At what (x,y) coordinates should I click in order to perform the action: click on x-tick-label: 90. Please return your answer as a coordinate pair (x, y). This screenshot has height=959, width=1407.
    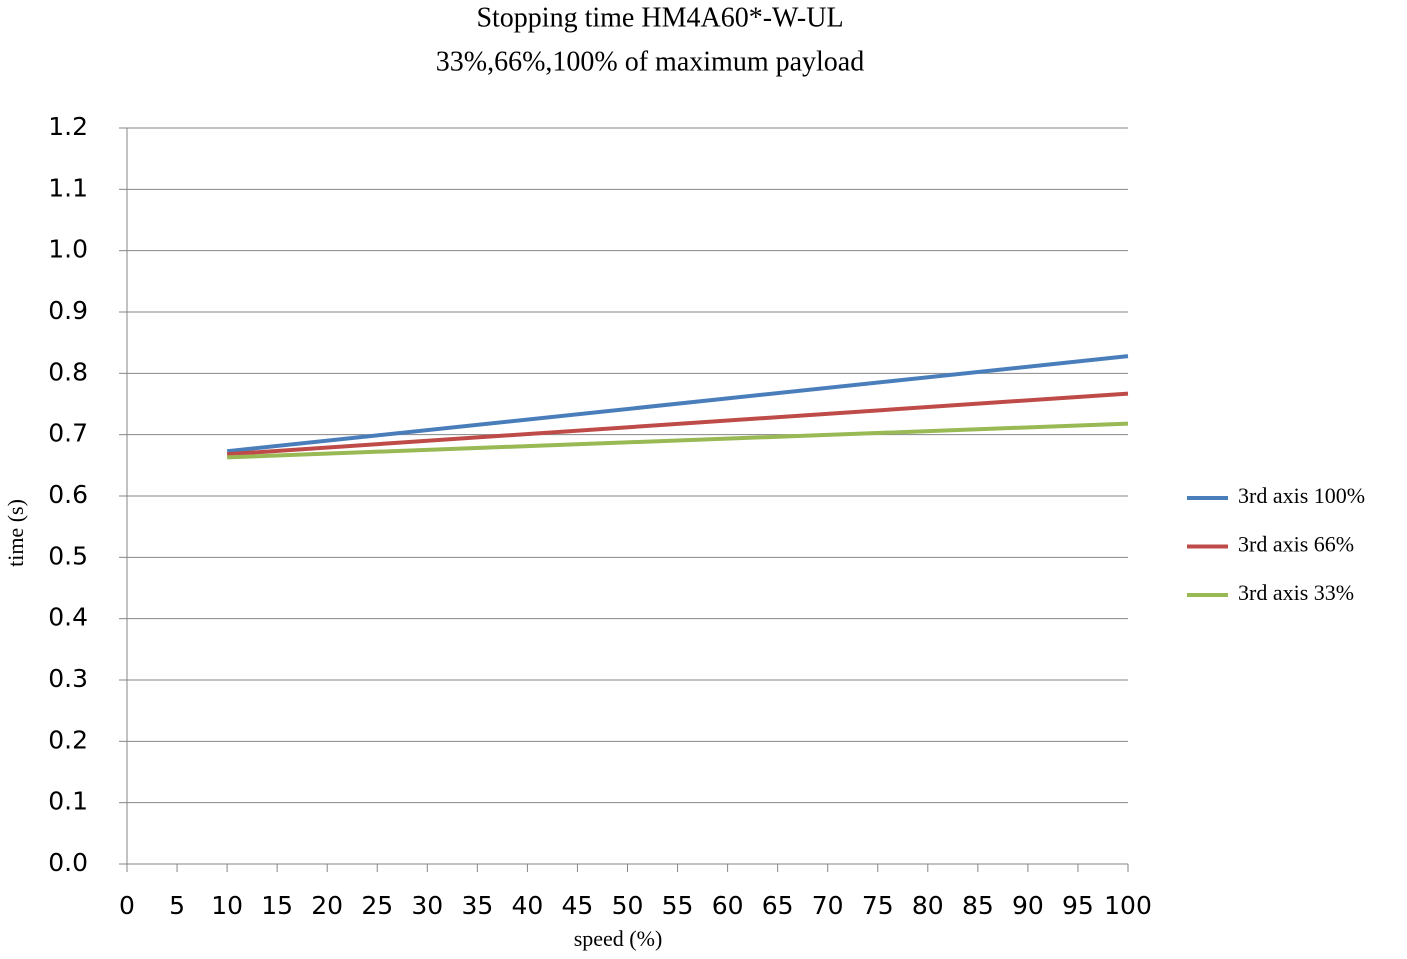
    Looking at the image, I should click on (1028, 905).